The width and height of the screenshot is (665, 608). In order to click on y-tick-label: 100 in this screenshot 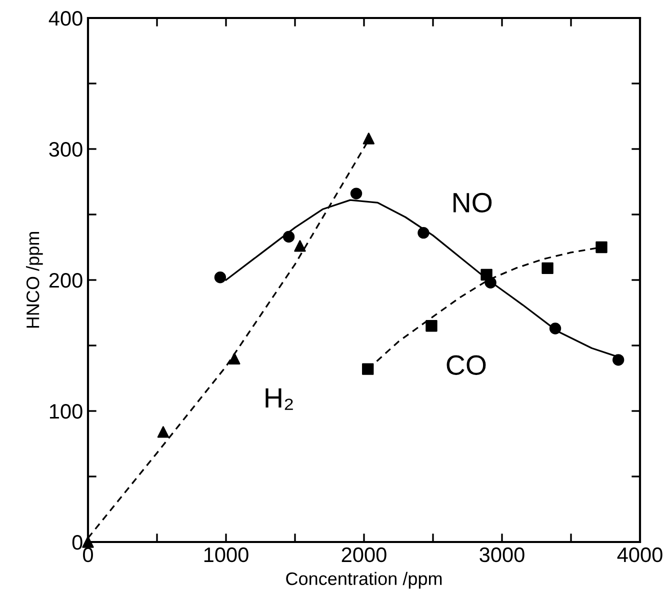, I will do `click(66, 411)`.